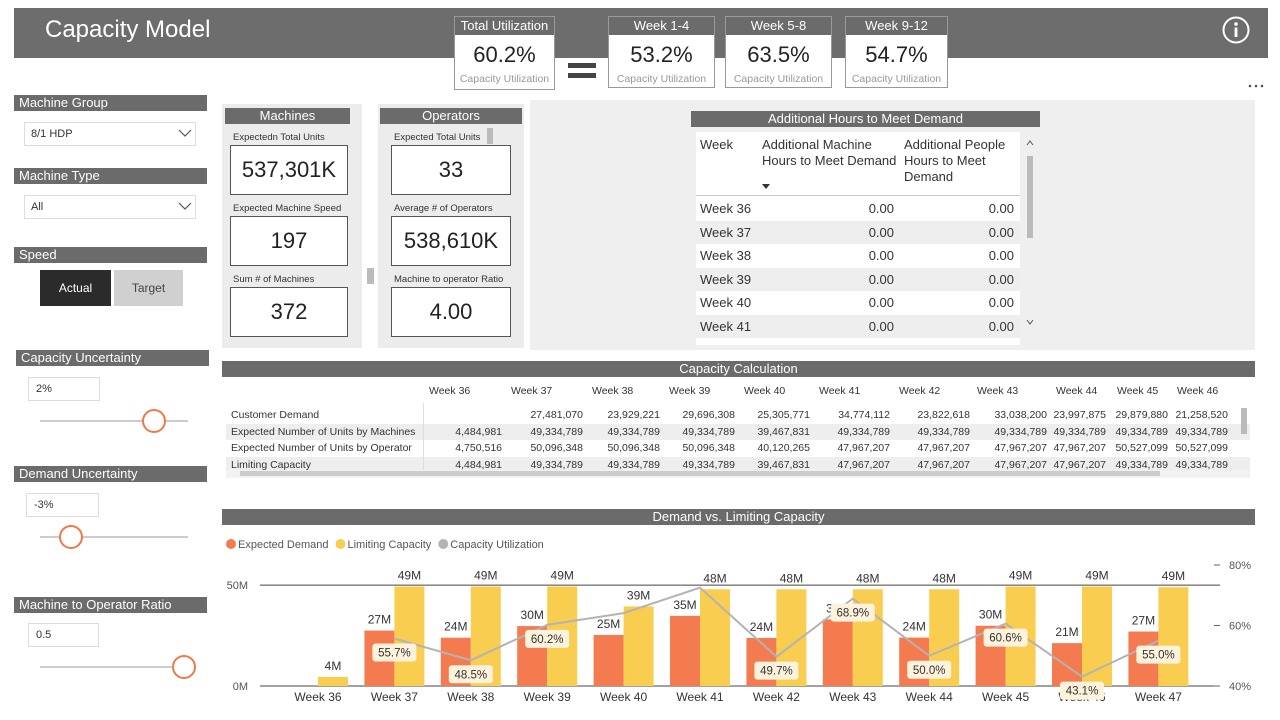 The height and width of the screenshot is (720, 1280). Describe the element at coordinates (283, 545) in the screenshot. I see `legend-label: Expected Demand` at that location.